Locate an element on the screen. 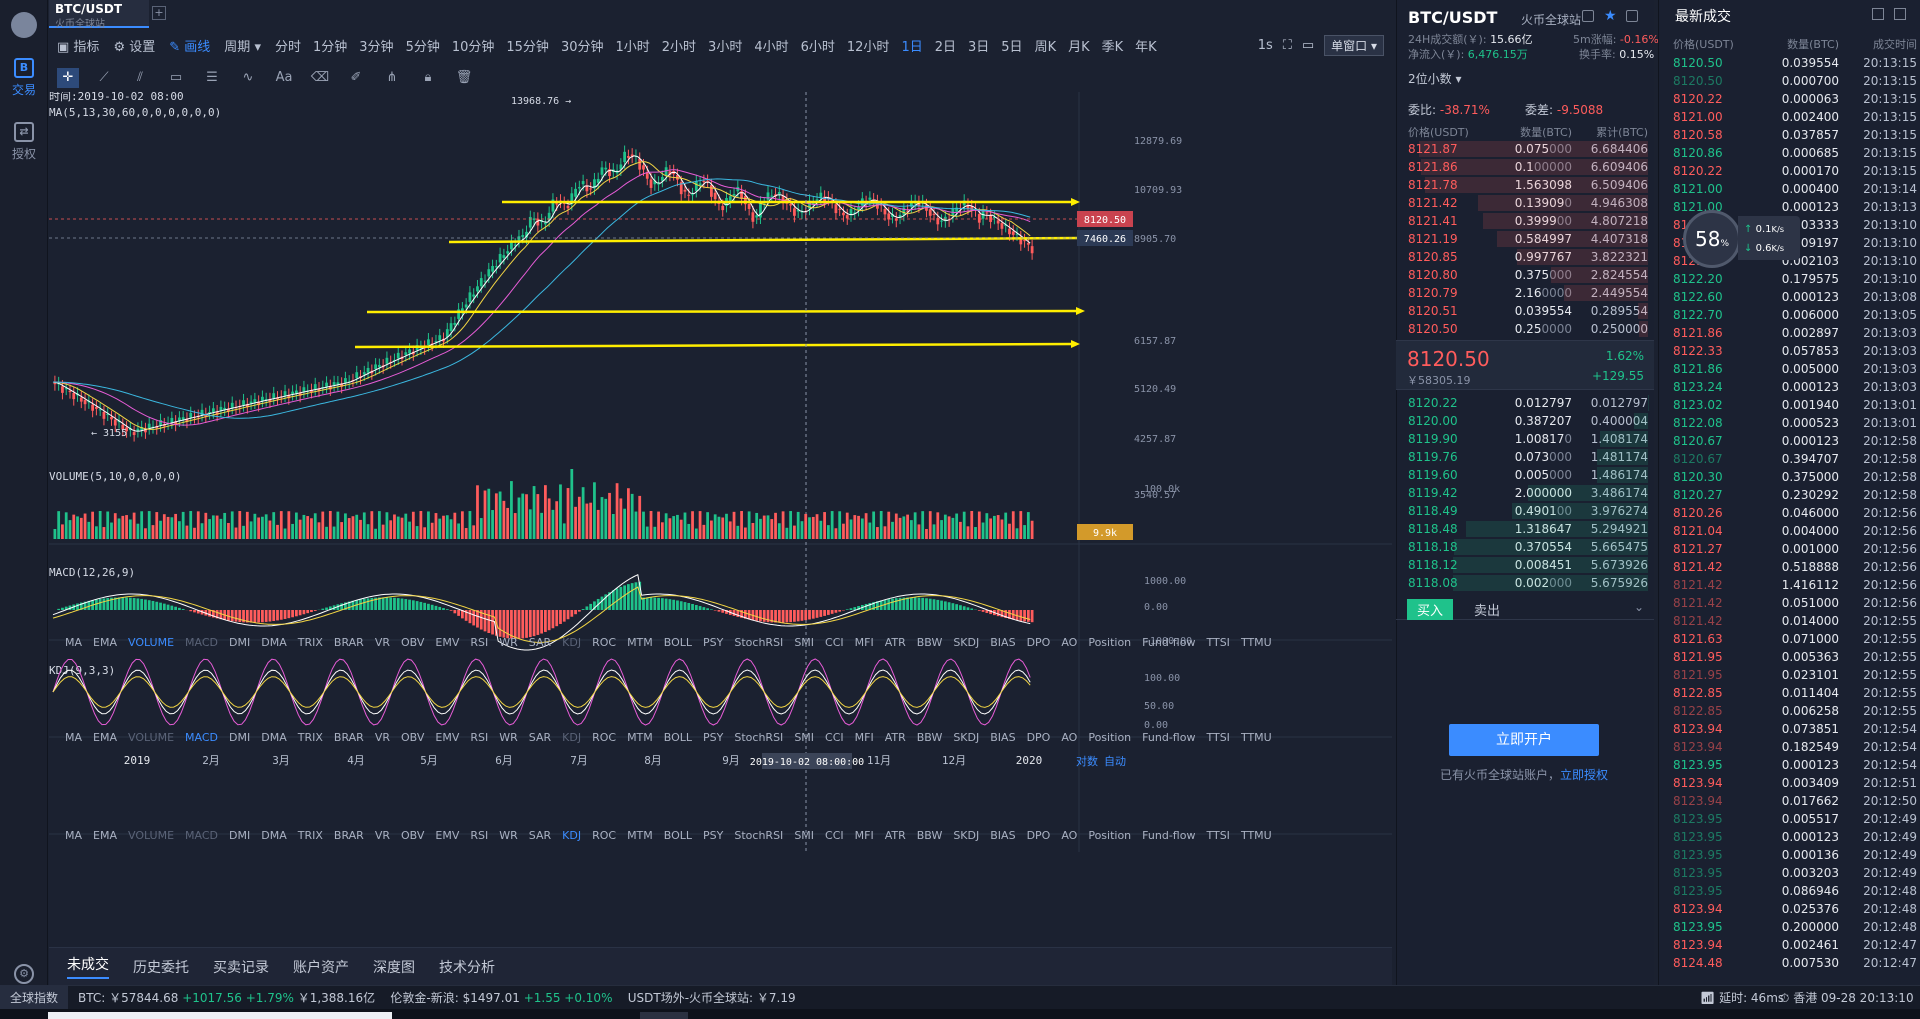  period-dropdown: 周期 ▾ is located at coordinates (242, 47).